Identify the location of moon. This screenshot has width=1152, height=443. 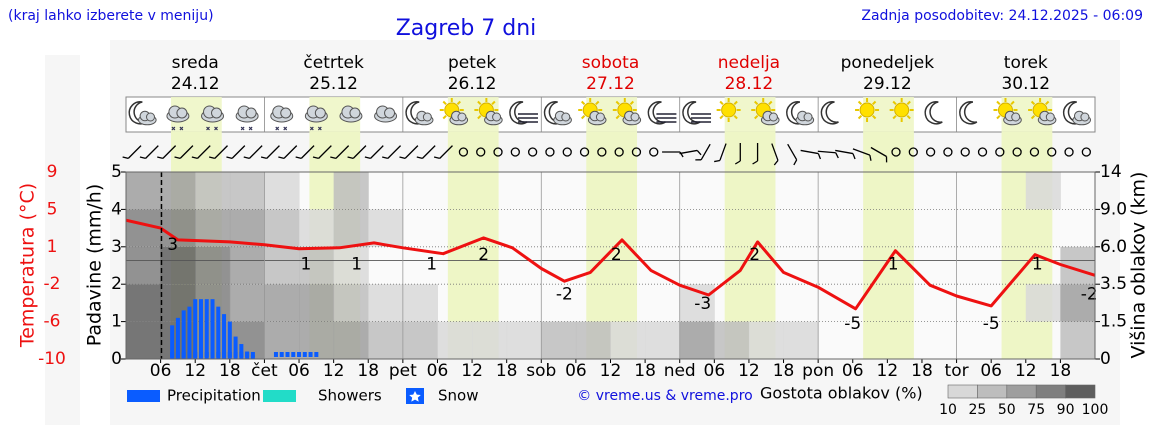
(968, 113).